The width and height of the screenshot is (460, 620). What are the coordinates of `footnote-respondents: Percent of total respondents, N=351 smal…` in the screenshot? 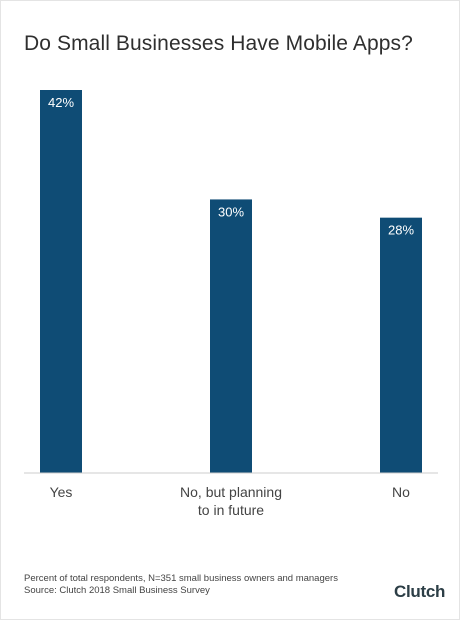 It's located at (181, 578).